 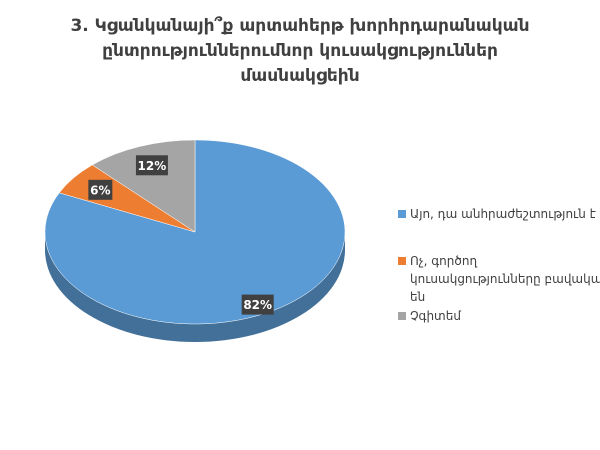 I want to click on data-label: 6%, so click(x=100, y=190).